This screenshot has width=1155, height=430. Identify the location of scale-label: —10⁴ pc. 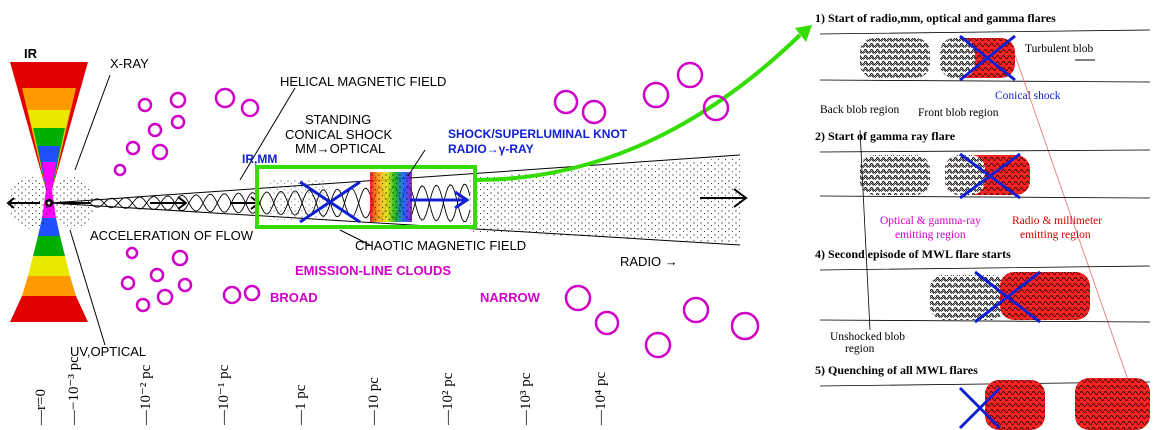
(601, 399).